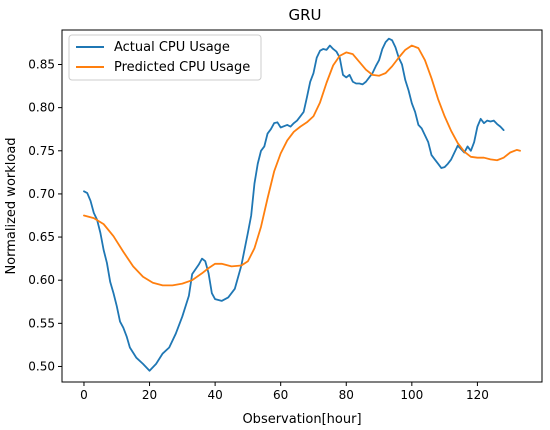 This screenshot has height=430, width=550. What do you see at coordinates (11, 205) in the screenshot?
I see `y-axis-title: Normalized workload` at bounding box center [11, 205].